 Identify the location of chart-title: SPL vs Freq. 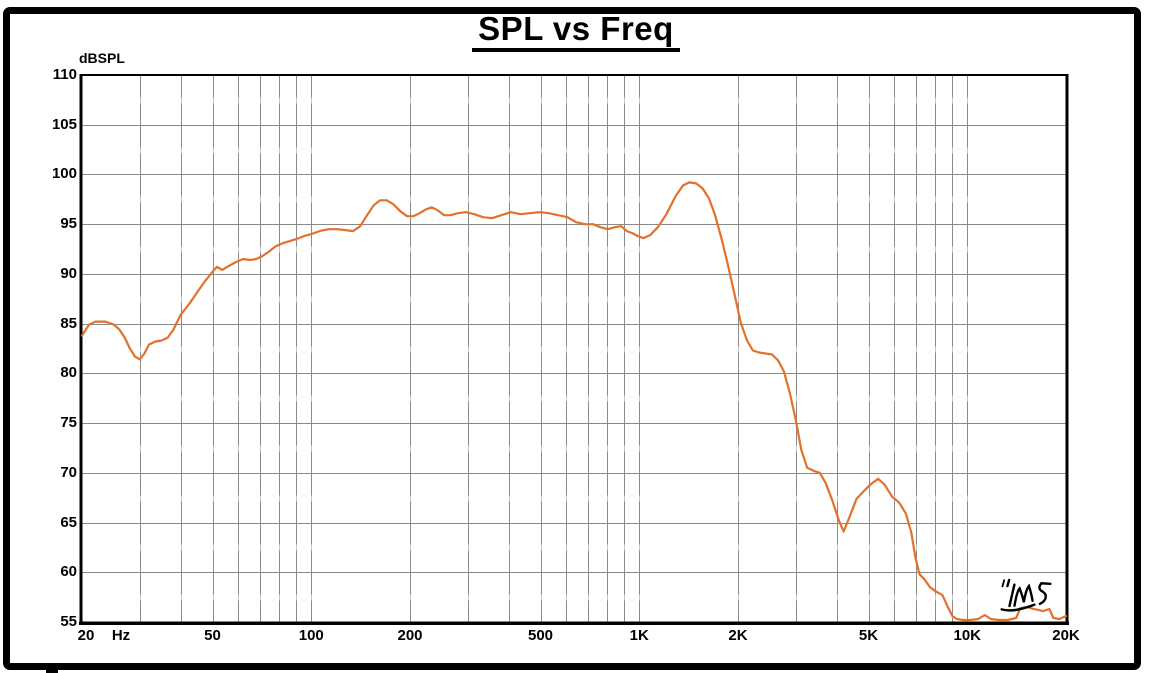
(576, 31).